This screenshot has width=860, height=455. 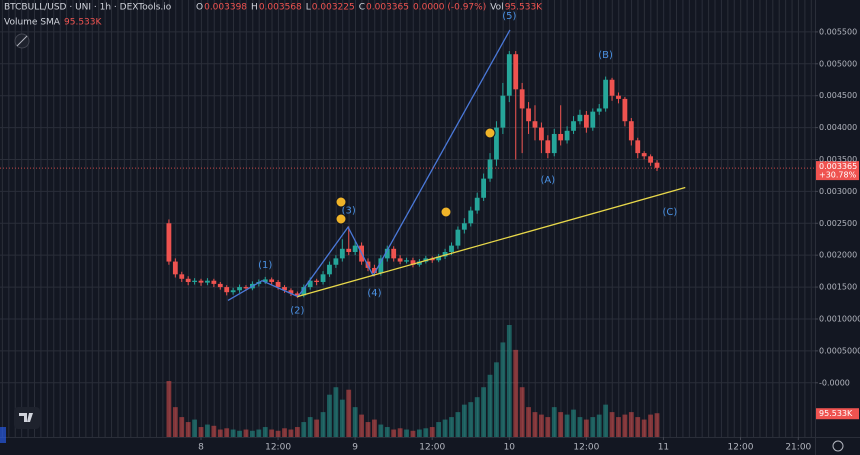 What do you see at coordinates (838, 287) in the screenshot?
I see `y-tick-label: 0.001500` at bounding box center [838, 287].